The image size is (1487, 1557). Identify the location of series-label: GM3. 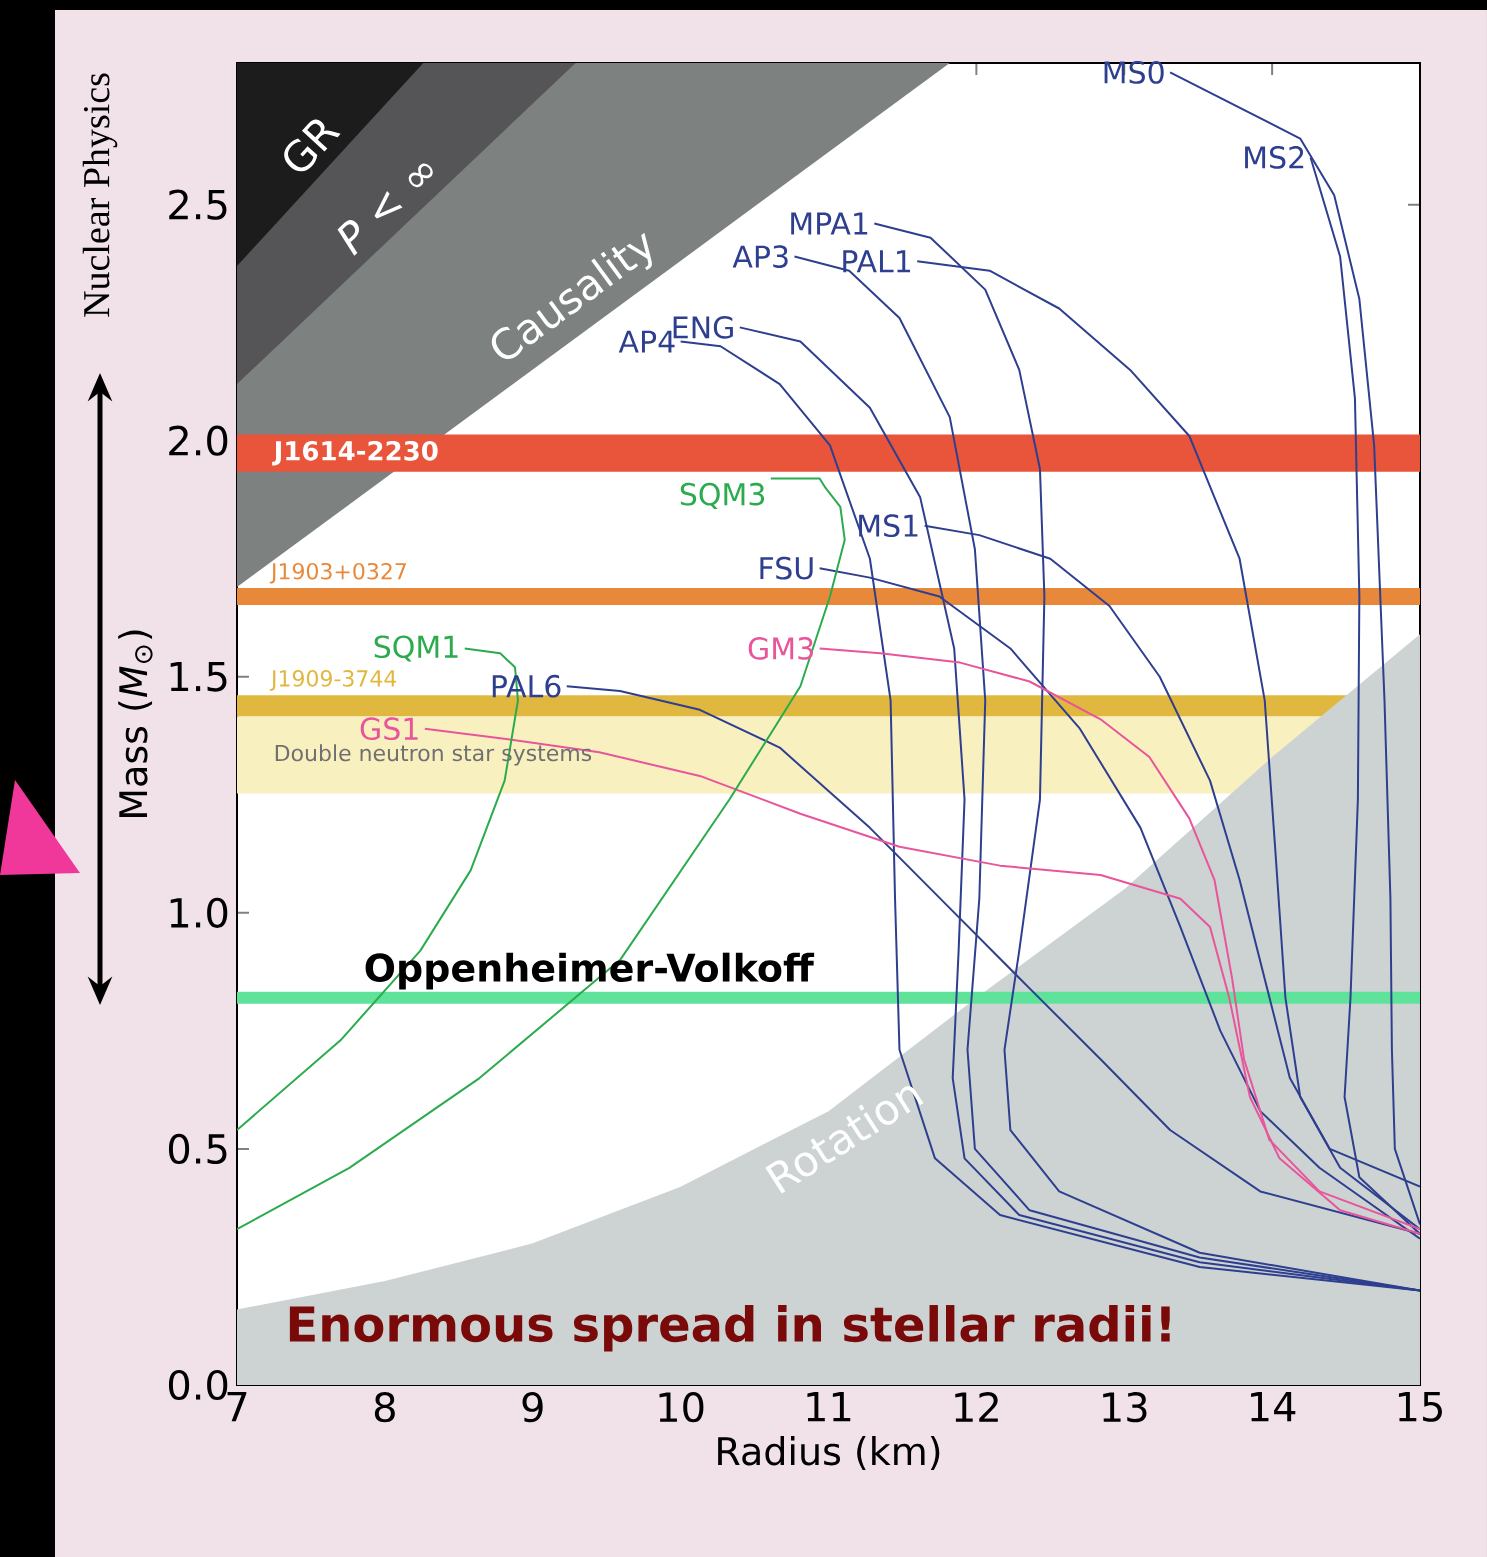
(780, 648).